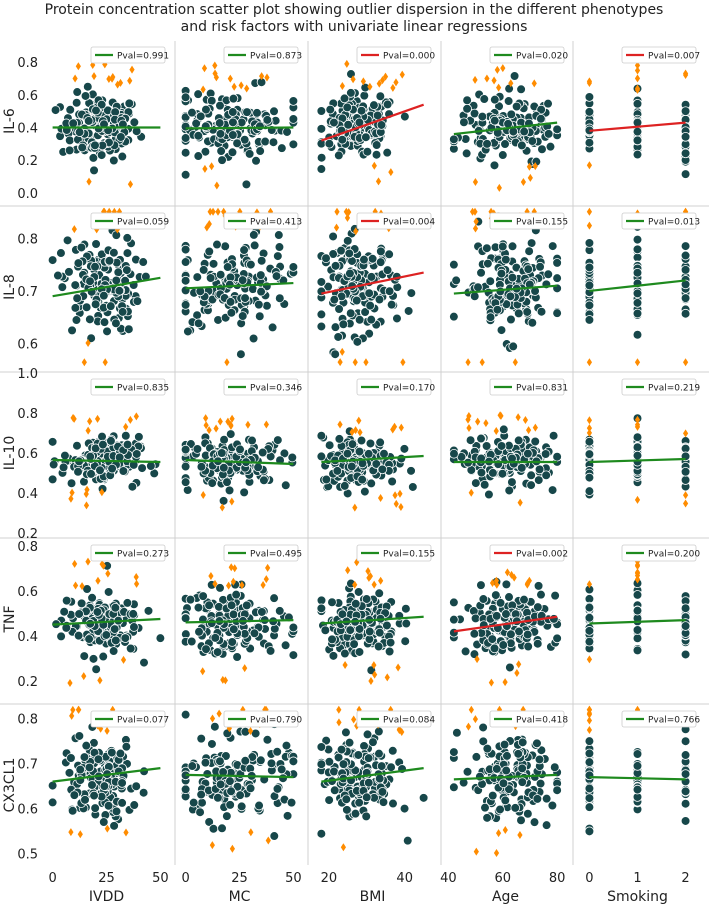  I want to click on legend-pval-label: Pval=0.418, so click(542, 721).